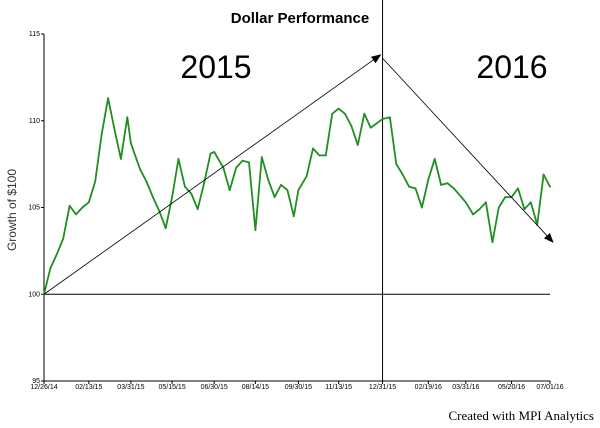 The image size is (600, 428). What do you see at coordinates (34, 121) in the screenshot?
I see `y-tick-label: 110` at bounding box center [34, 121].